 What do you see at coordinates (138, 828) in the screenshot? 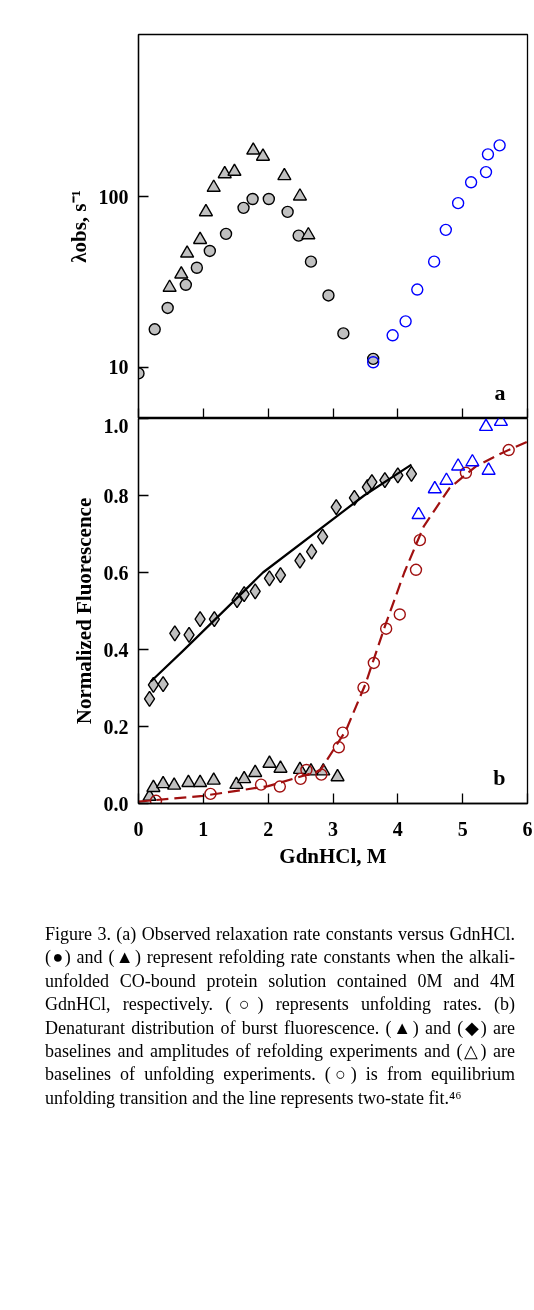
I see `x-tick-label: 0` at bounding box center [138, 828].